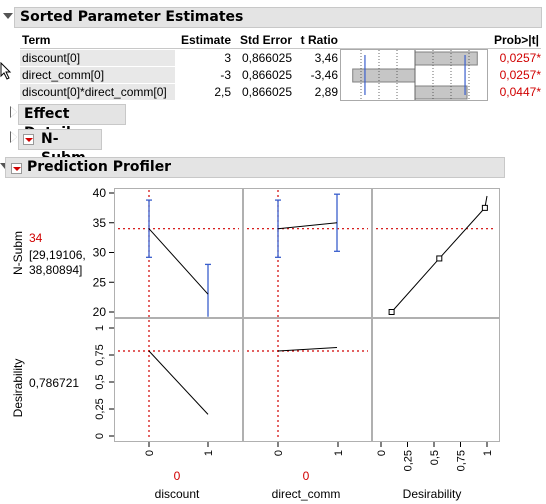  Describe the element at coordinates (100, 253) in the screenshot. I see `y-tick-label: 30` at that location.